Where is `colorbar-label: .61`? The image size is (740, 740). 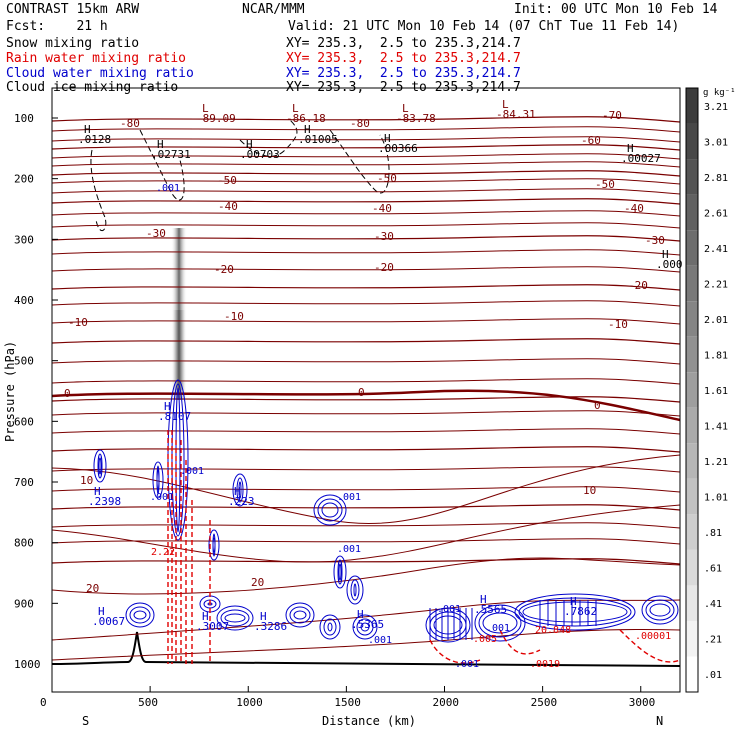 colorbar-label: .61 is located at coordinates (713, 569).